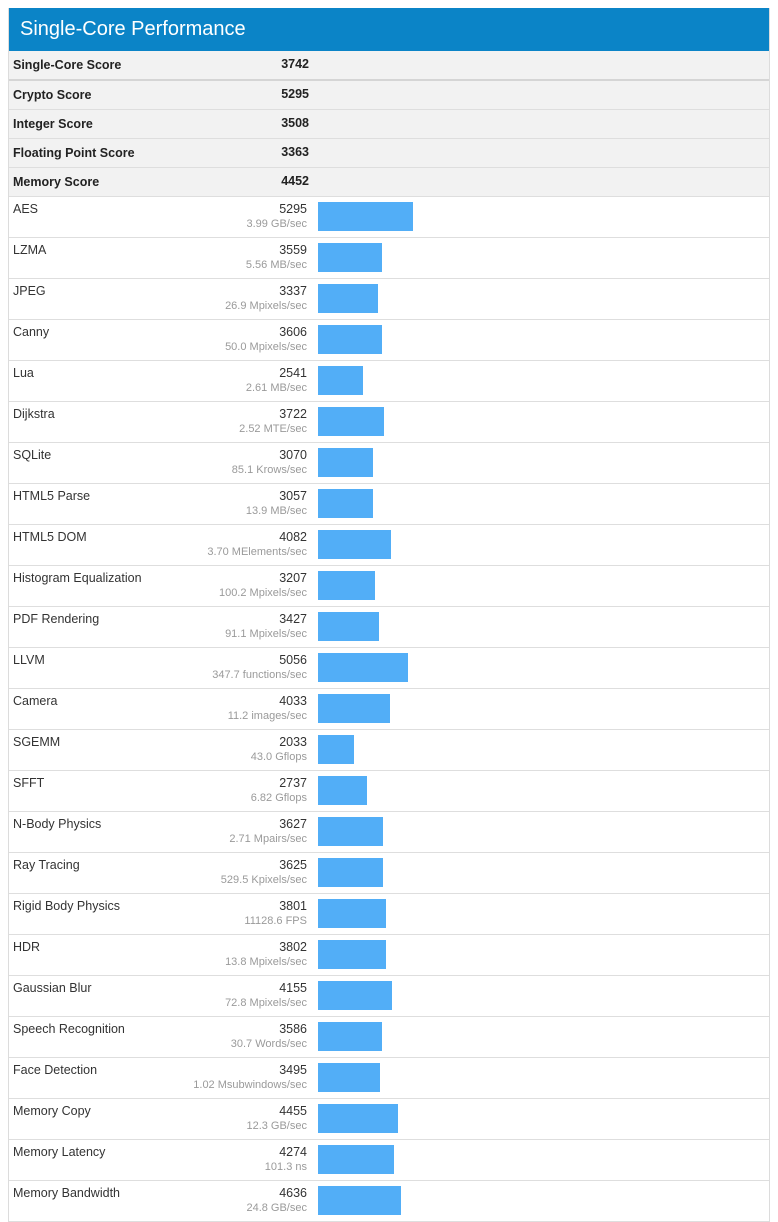 The width and height of the screenshot is (778, 1222). What do you see at coordinates (29, 783) in the screenshot?
I see `benchmark-name: SFFT` at bounding box center [29, 783].